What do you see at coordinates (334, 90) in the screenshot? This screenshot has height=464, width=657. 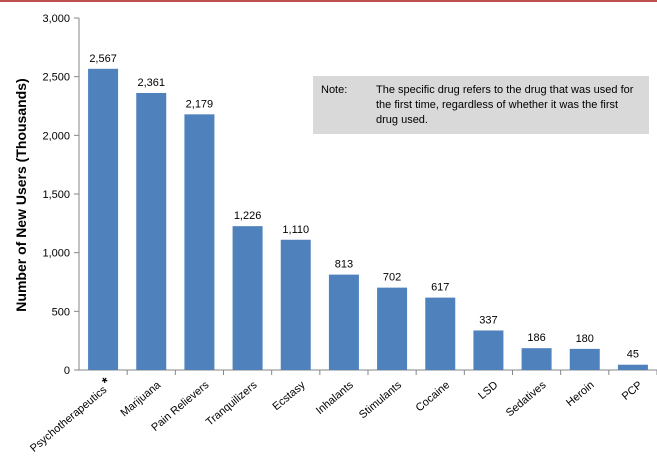 I see `note-lead: Note:` at bounding box center [334, 90].